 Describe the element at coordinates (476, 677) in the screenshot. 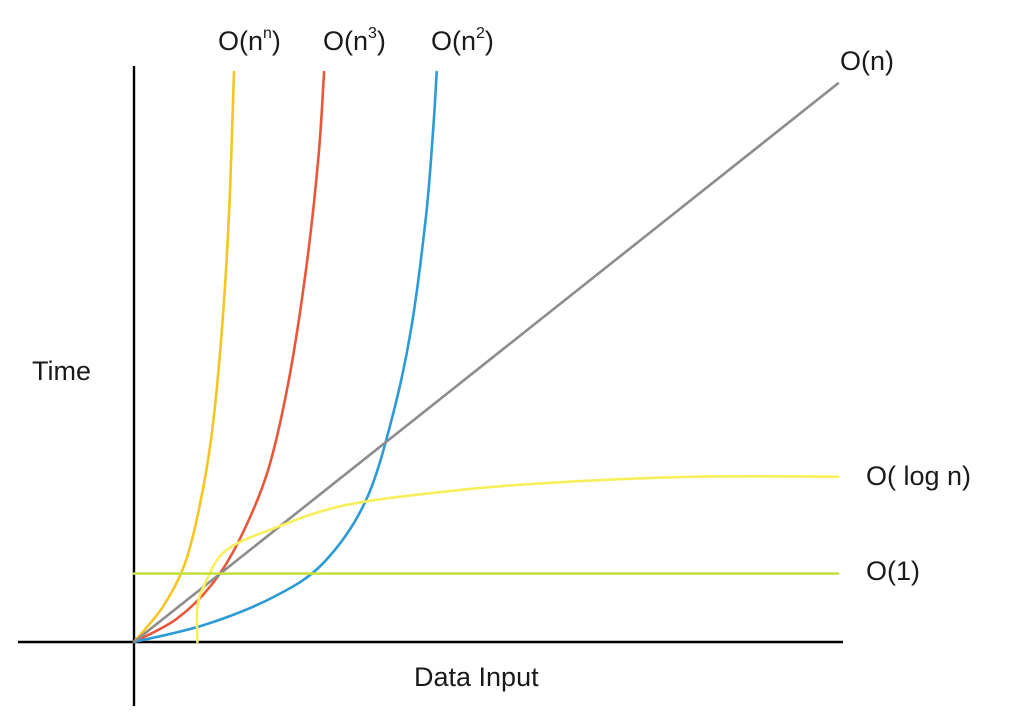

I see `x-axis-label: Data Input` at that location.